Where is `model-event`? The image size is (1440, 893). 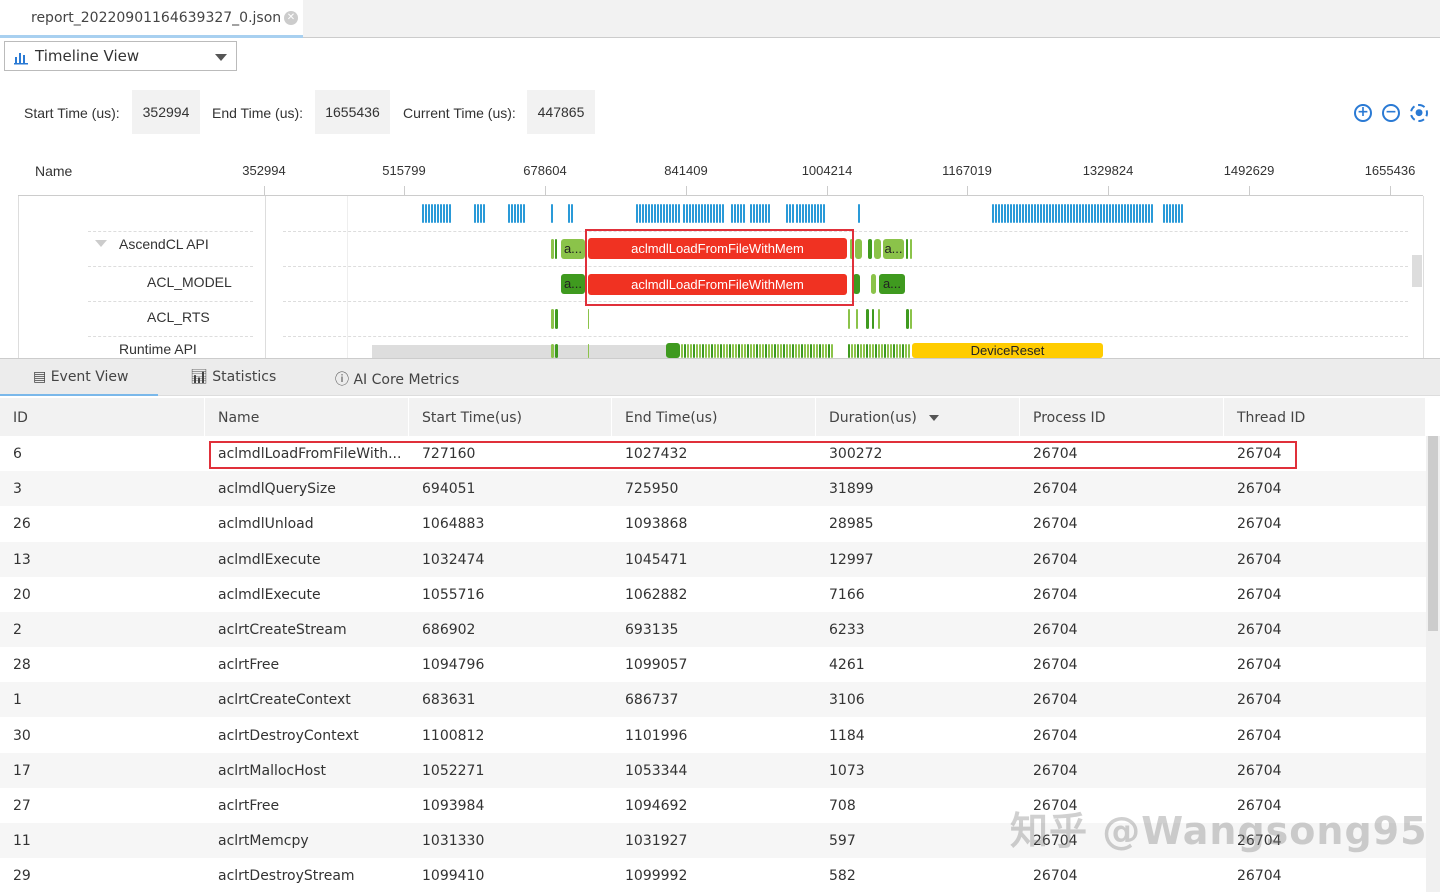 model-event is located at coordinates (873, 284).